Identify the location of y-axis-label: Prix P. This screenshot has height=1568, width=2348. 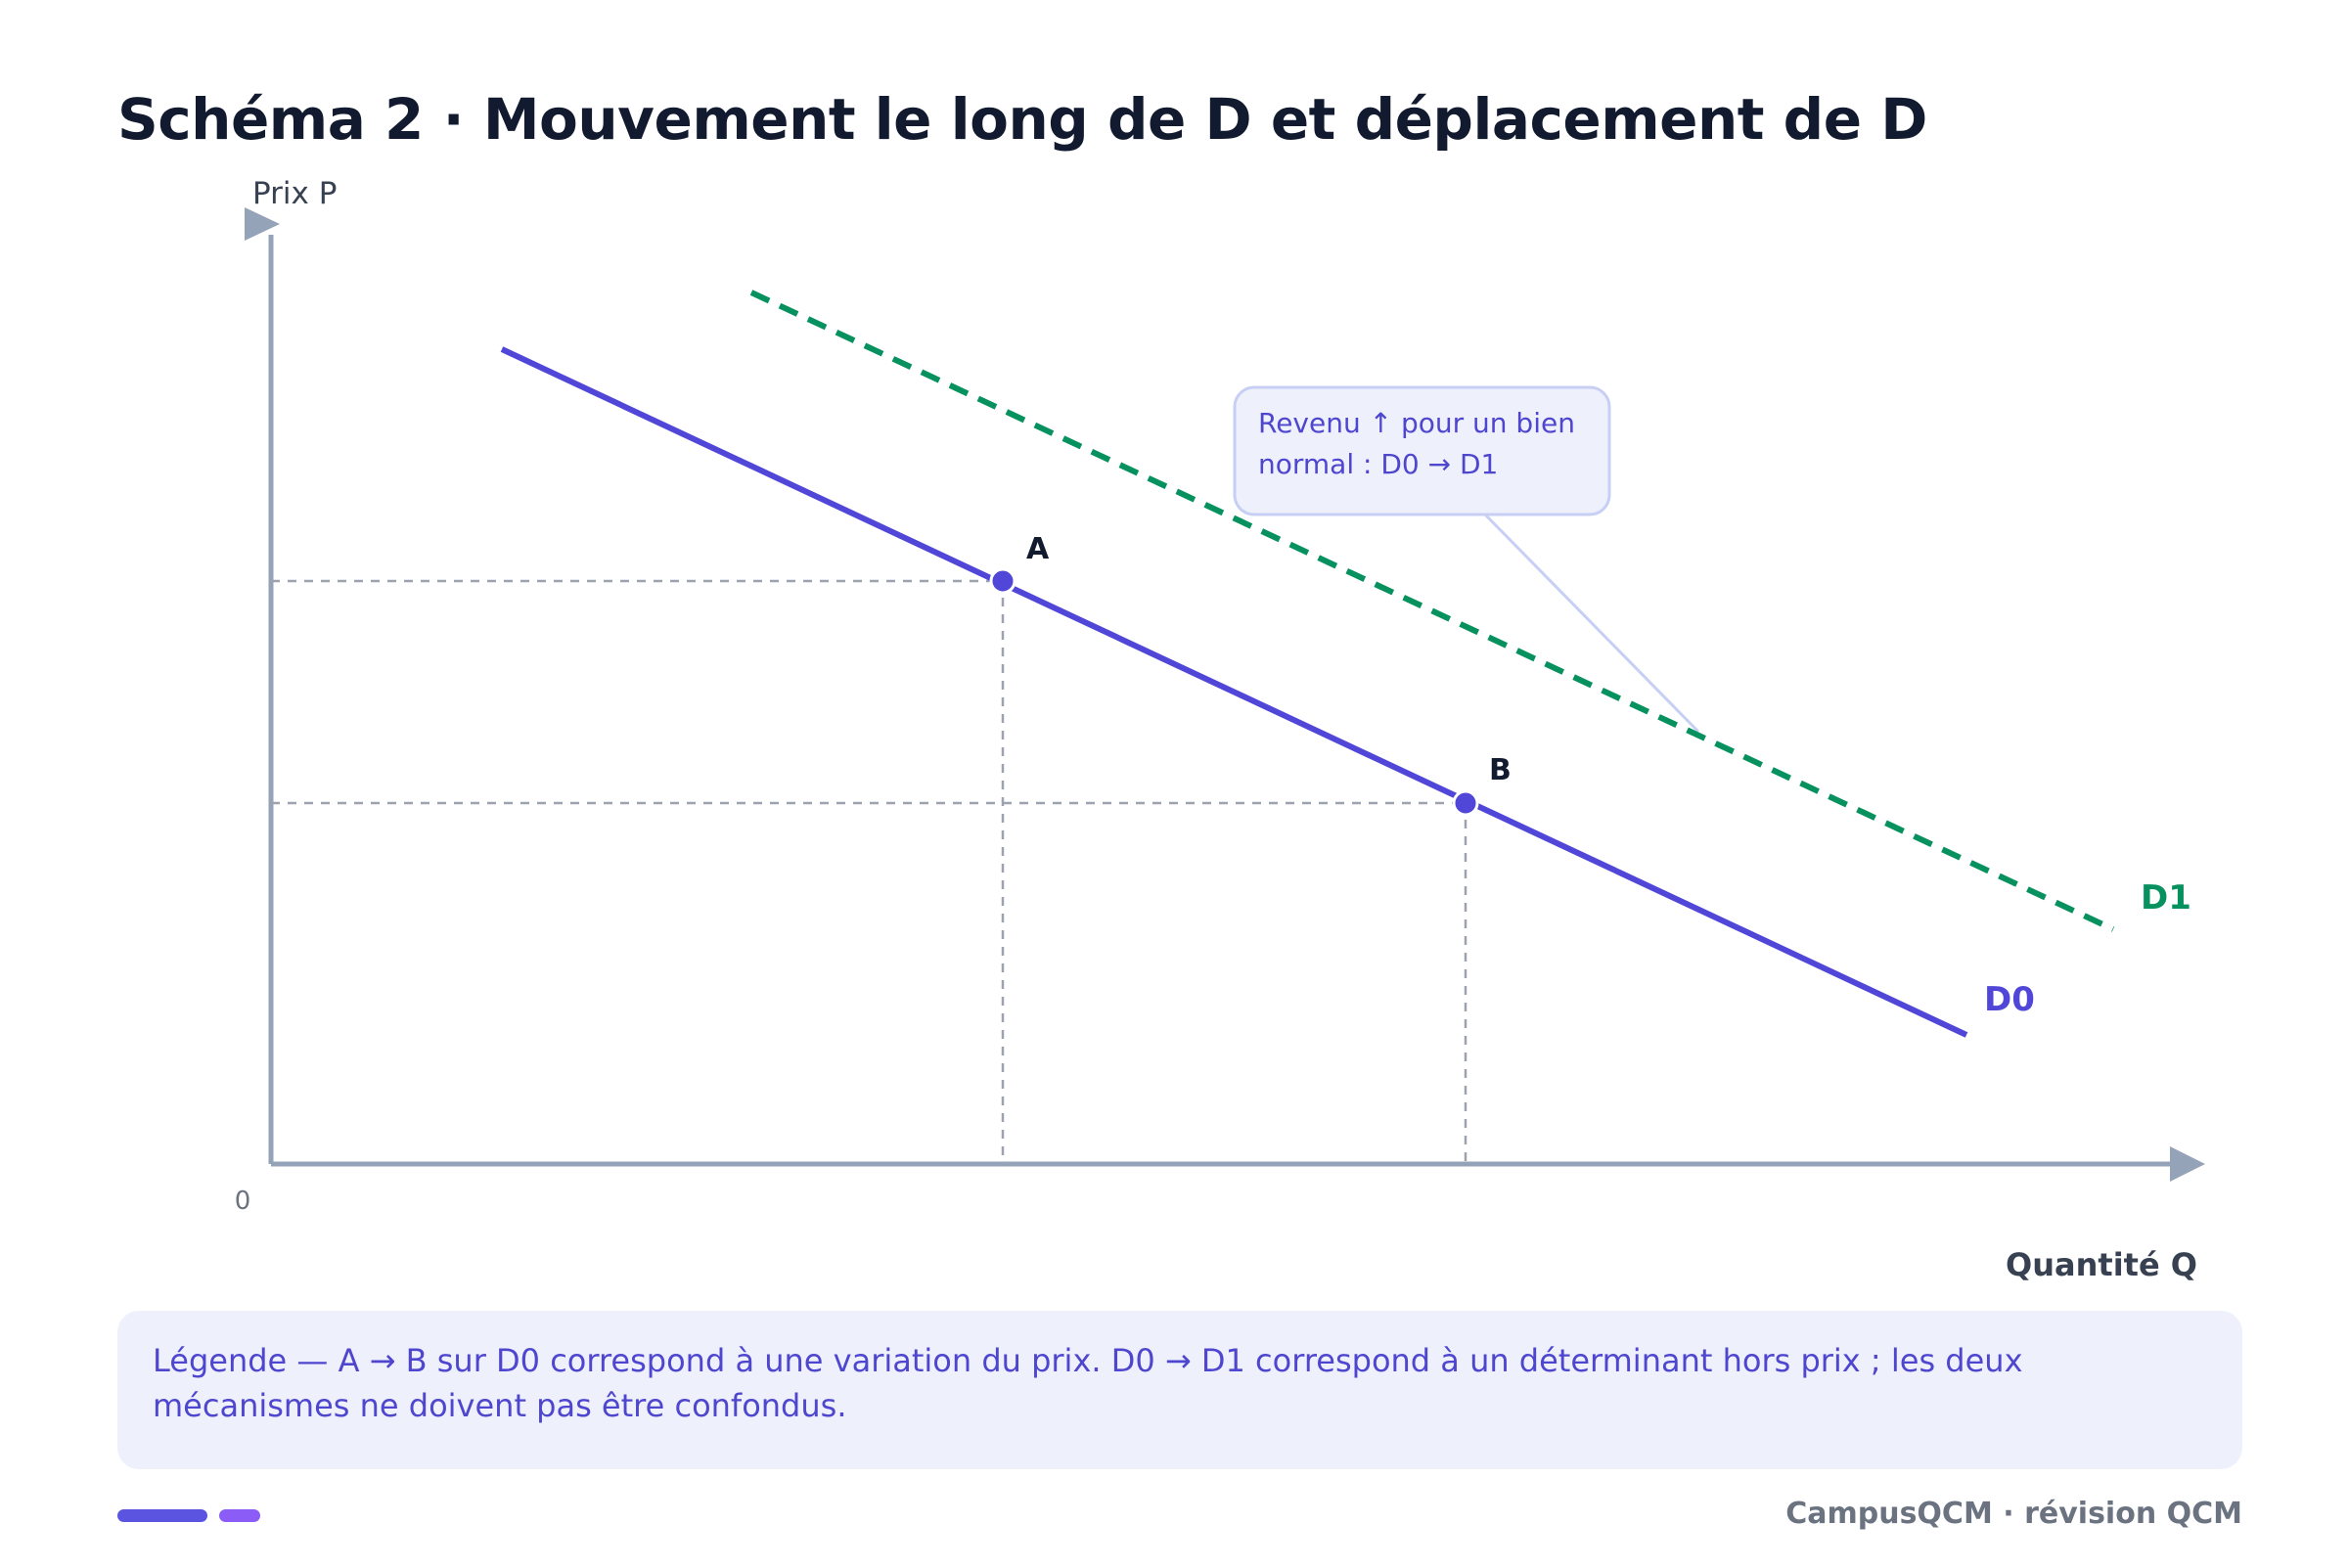
(294, 193).